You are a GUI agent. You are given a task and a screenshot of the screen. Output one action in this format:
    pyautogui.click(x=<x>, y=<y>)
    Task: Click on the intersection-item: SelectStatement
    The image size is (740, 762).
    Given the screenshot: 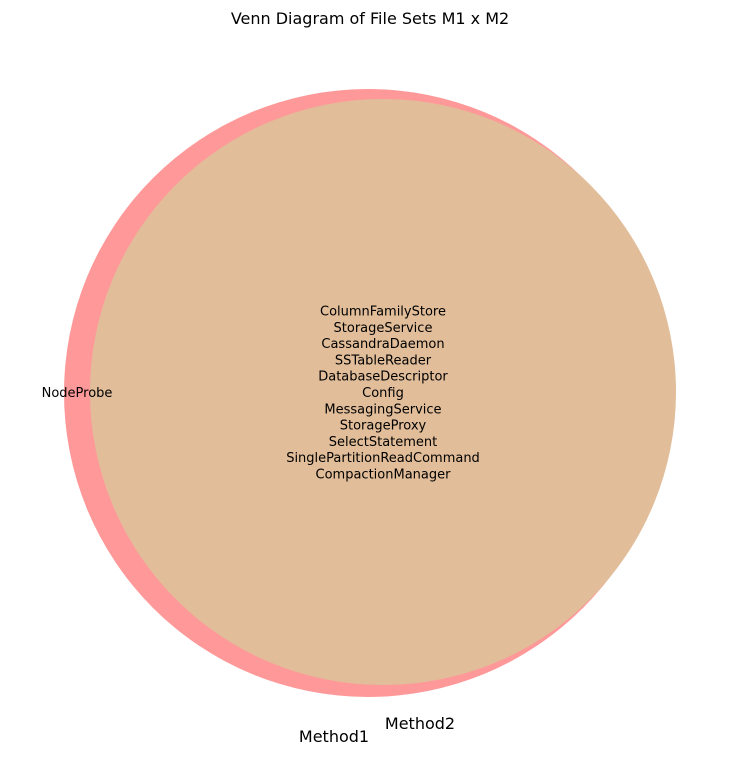 What is the action you would take?
    pyautogui.click(x=383, y=442)
    